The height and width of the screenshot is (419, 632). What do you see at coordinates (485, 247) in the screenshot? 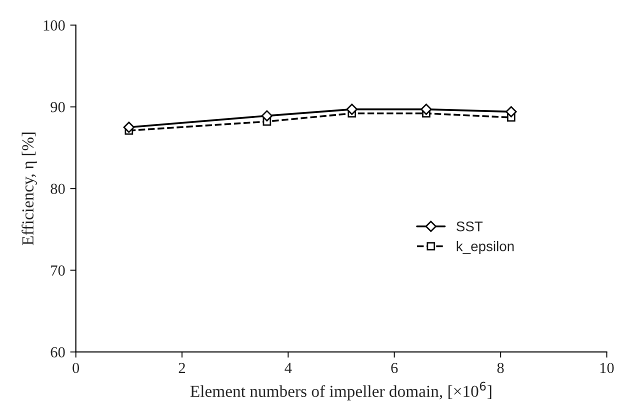
I see `legend-label: k_epsilon` at bounding box center [485, 247].